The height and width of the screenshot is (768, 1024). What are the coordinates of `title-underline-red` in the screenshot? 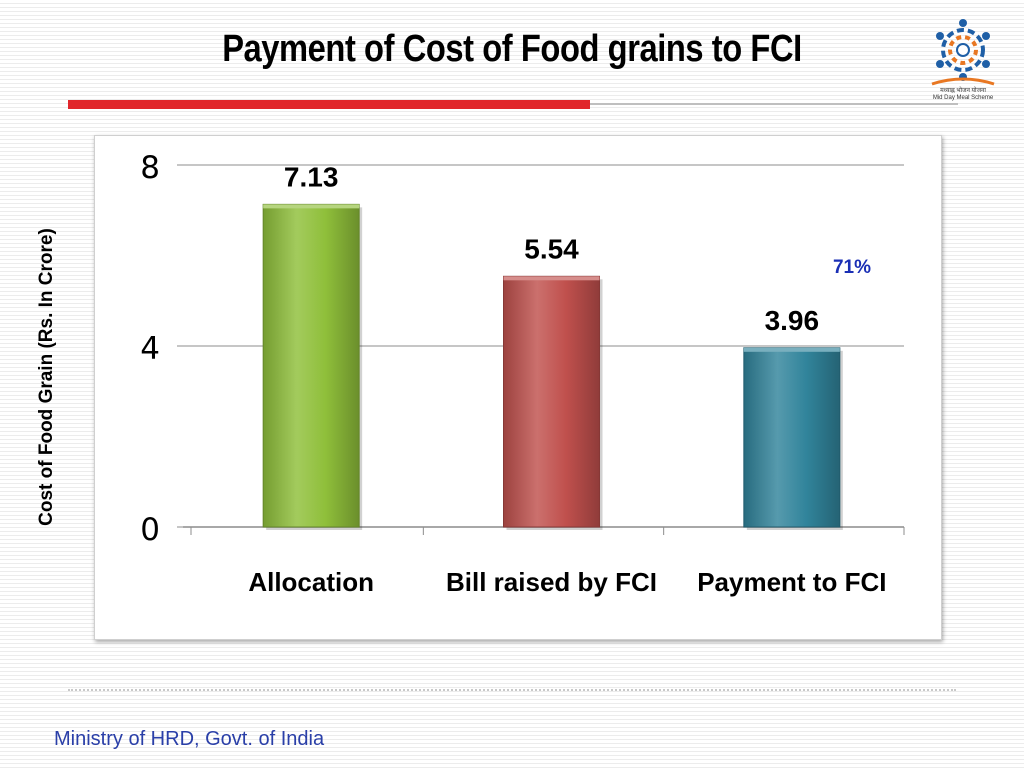 It's located at (329, 104).